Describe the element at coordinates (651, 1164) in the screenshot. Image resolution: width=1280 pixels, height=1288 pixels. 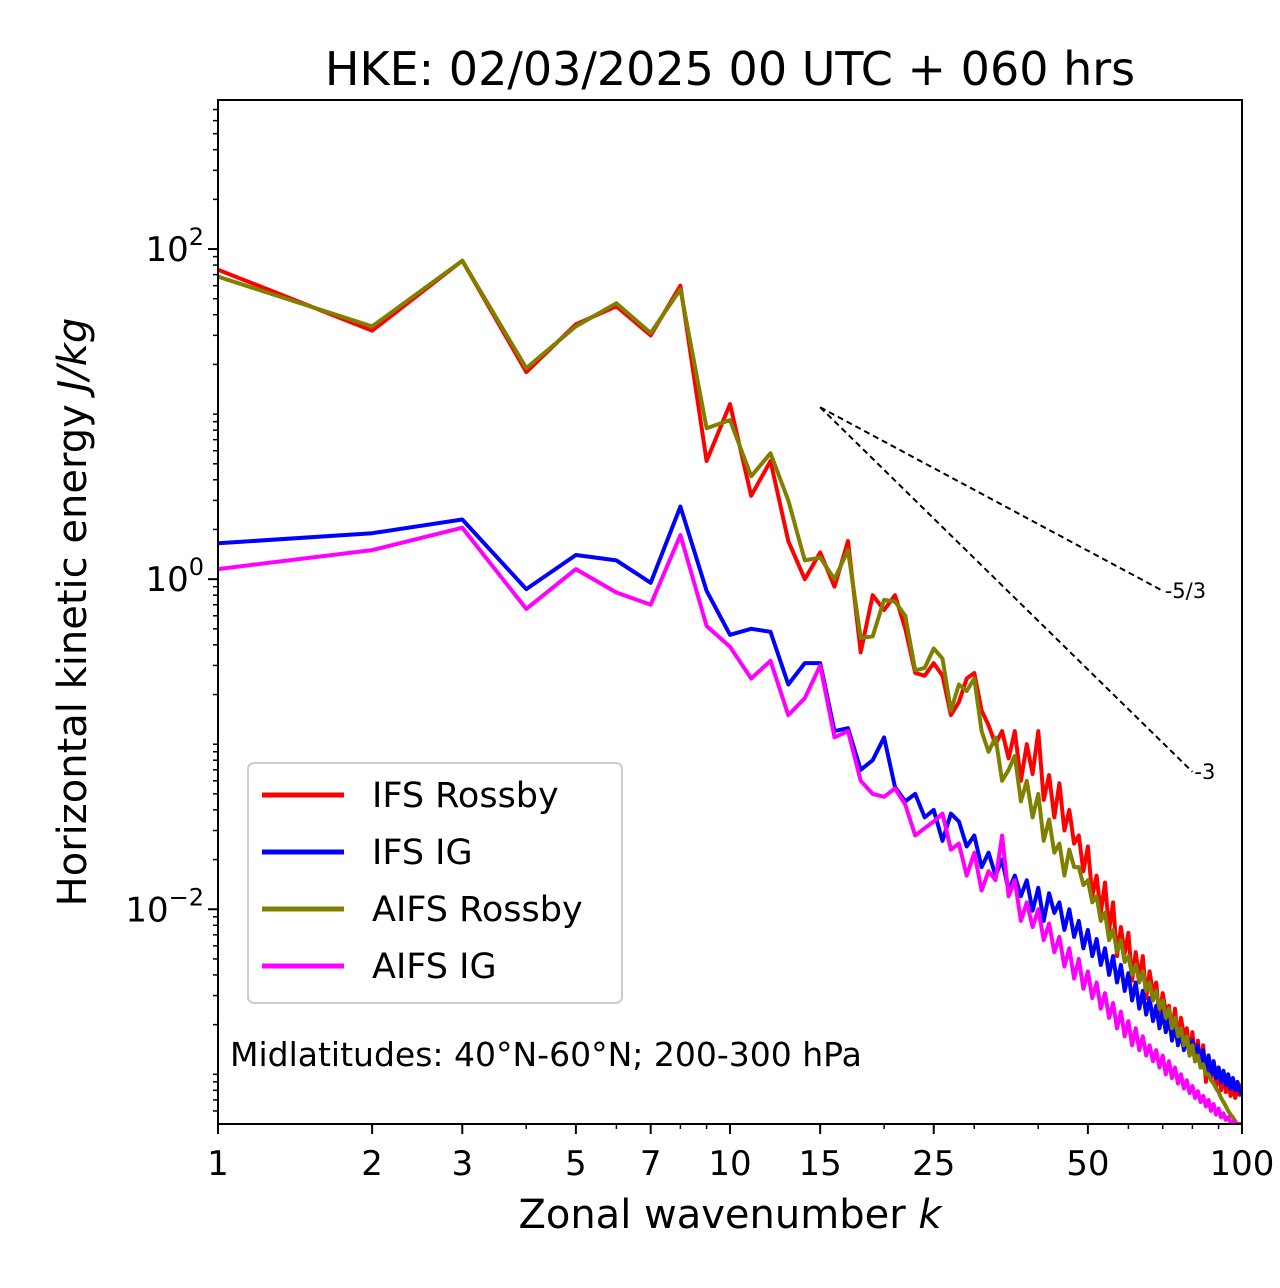
I see `x-tick-label: 7` at that location.